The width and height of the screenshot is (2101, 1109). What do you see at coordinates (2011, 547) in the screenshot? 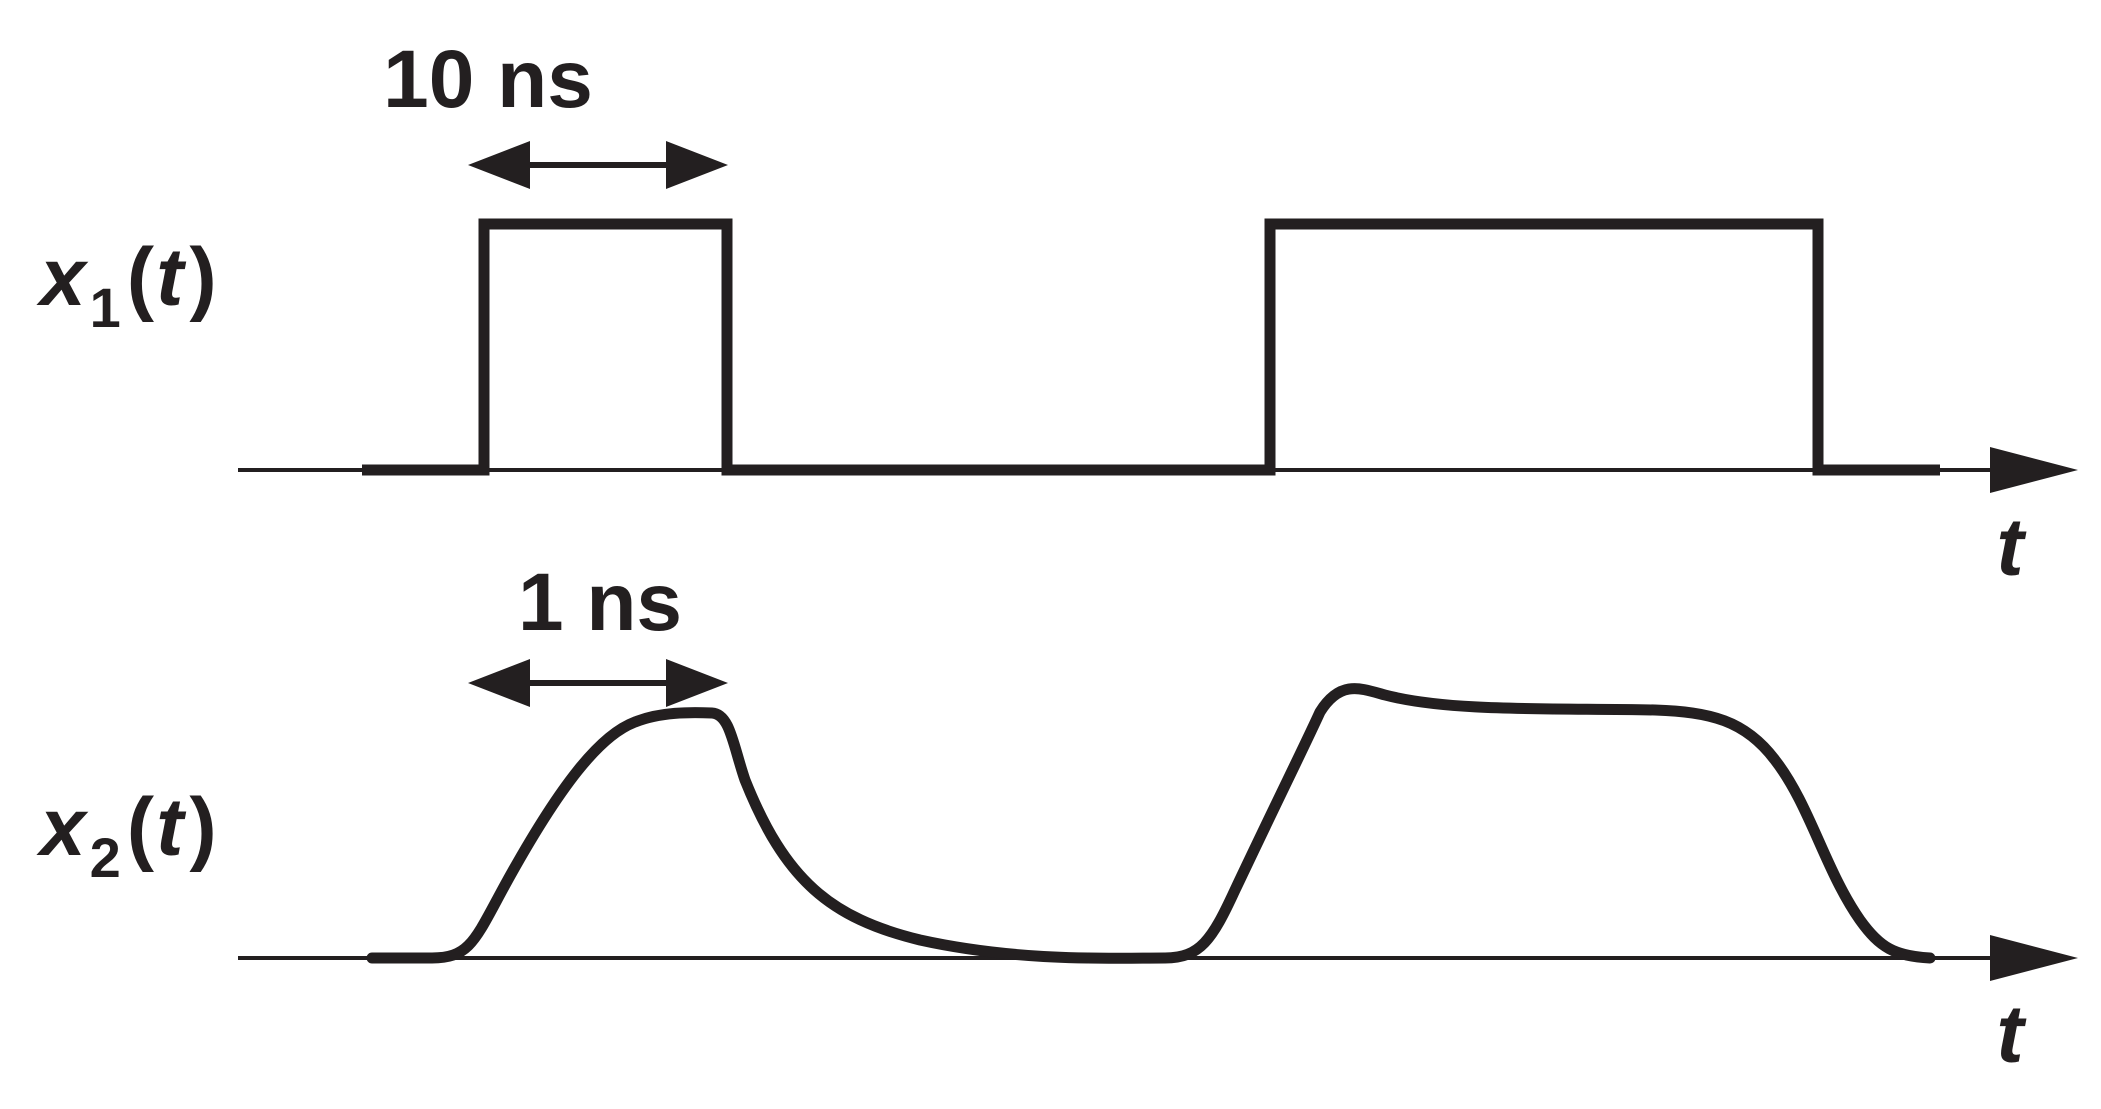
I see `top-axis-label: t` at bounding box center [2011, 547].